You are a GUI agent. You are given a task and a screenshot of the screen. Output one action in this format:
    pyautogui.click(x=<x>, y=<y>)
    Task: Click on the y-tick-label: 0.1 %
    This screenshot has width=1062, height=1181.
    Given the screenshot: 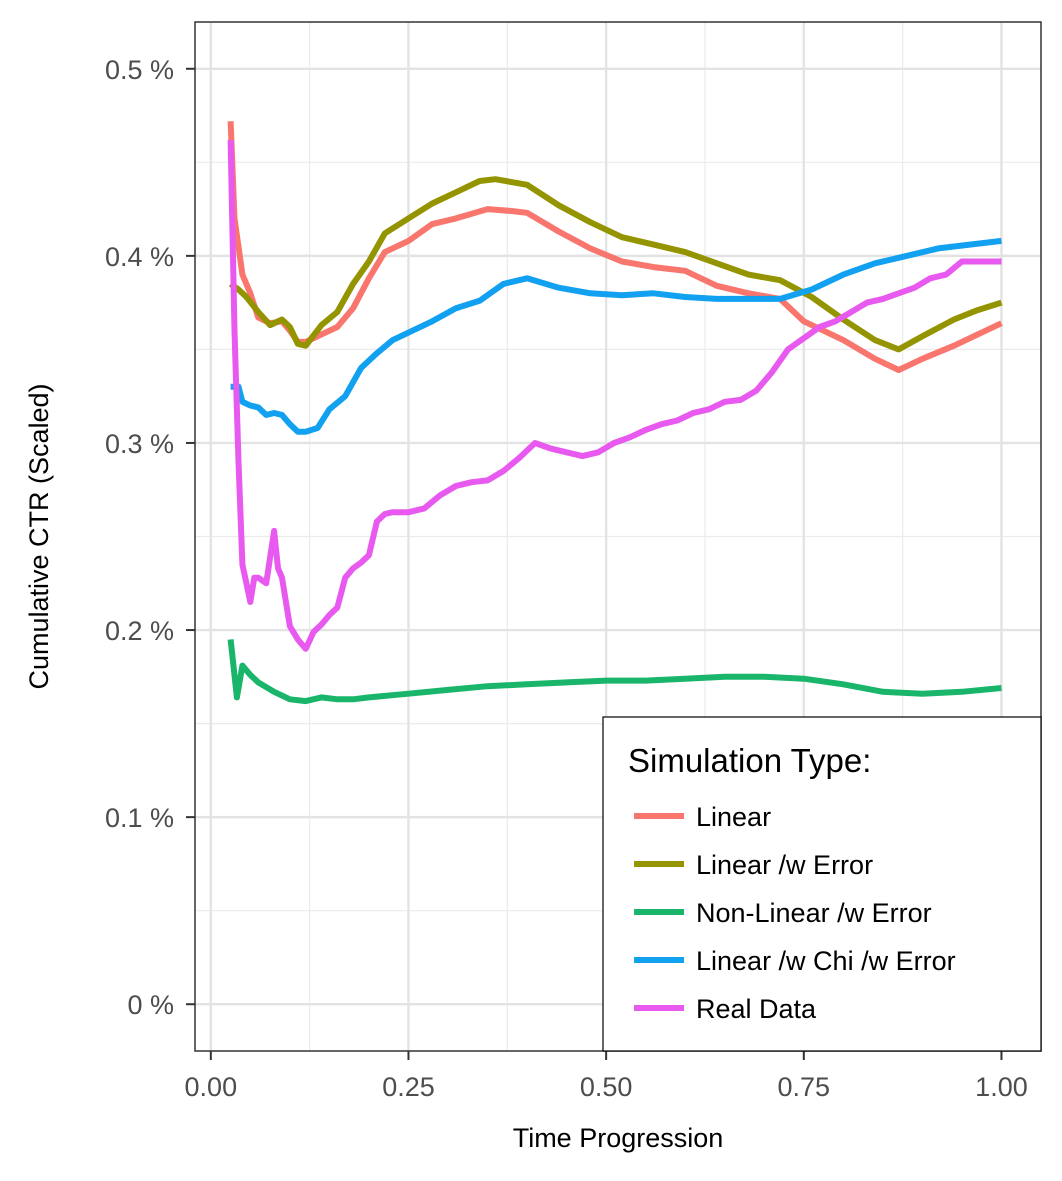 What is the action you would take?
    pyautogui.click(x=139, y=818)
    